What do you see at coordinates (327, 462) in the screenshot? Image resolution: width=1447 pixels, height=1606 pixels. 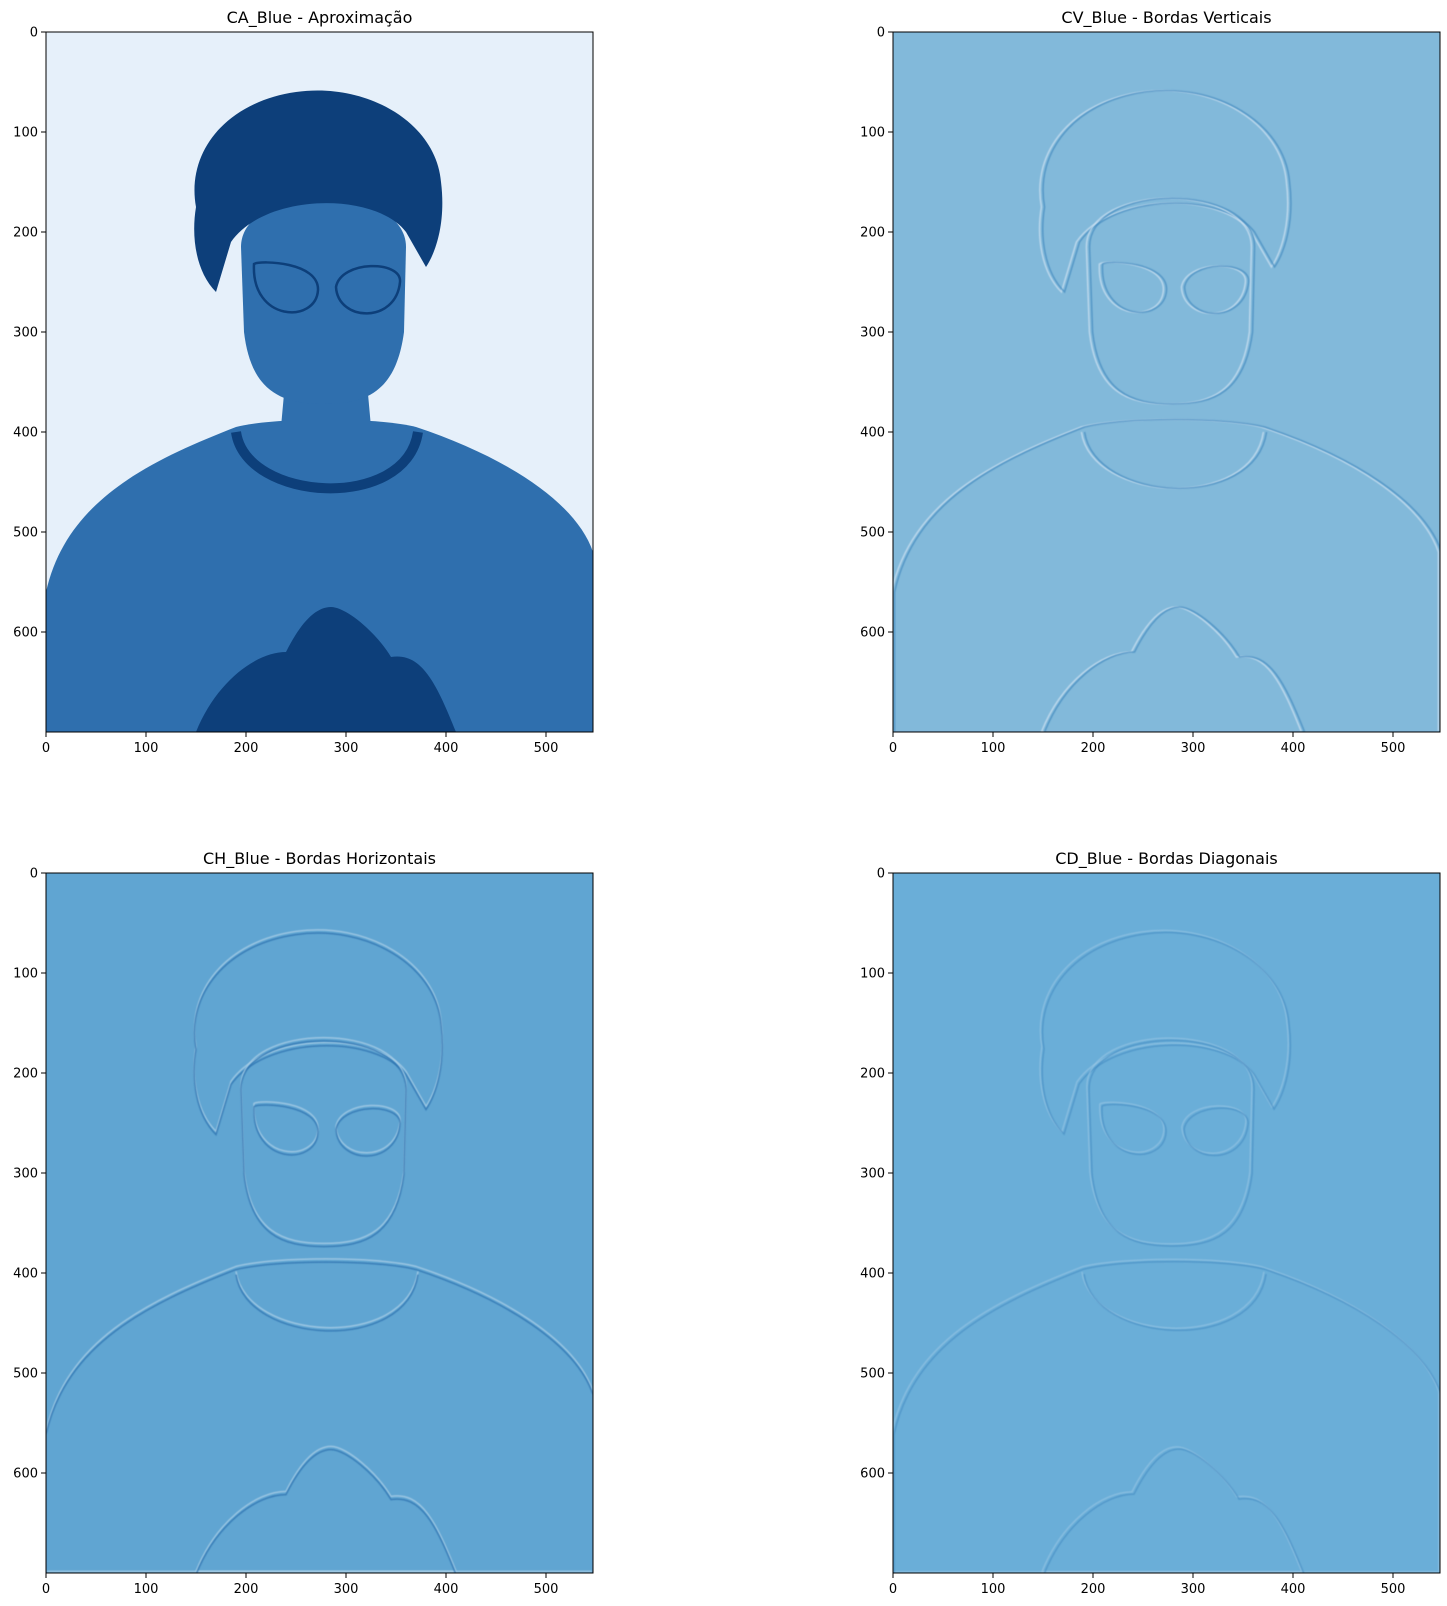 I see `collar-edge` at bounding box center [327, 462].